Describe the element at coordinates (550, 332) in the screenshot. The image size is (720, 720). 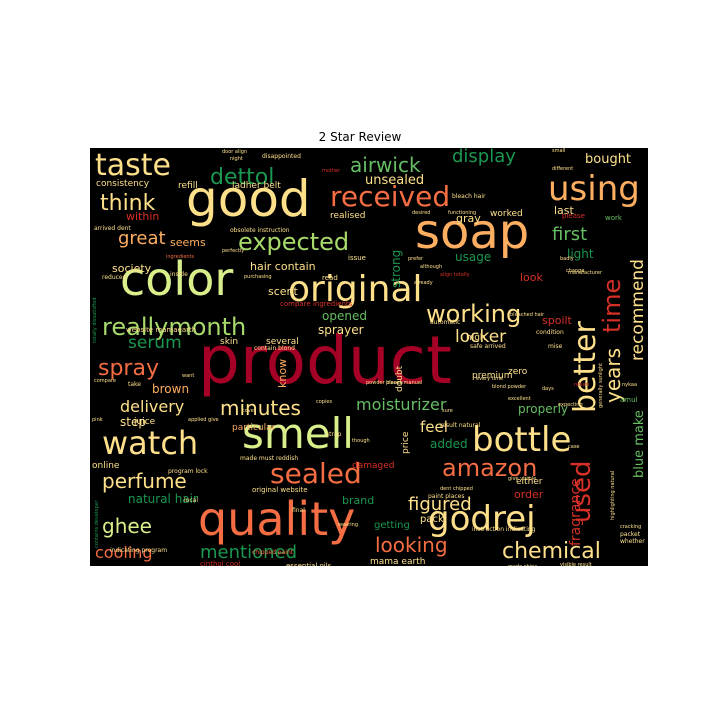
I see `word-condition: condition` at that location.